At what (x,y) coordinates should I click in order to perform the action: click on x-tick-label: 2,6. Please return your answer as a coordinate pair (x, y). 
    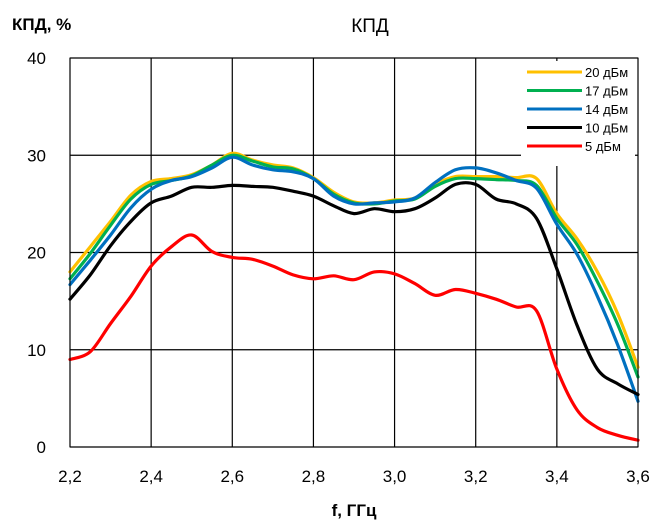
    Looking at the image, I should click on (232, 476).